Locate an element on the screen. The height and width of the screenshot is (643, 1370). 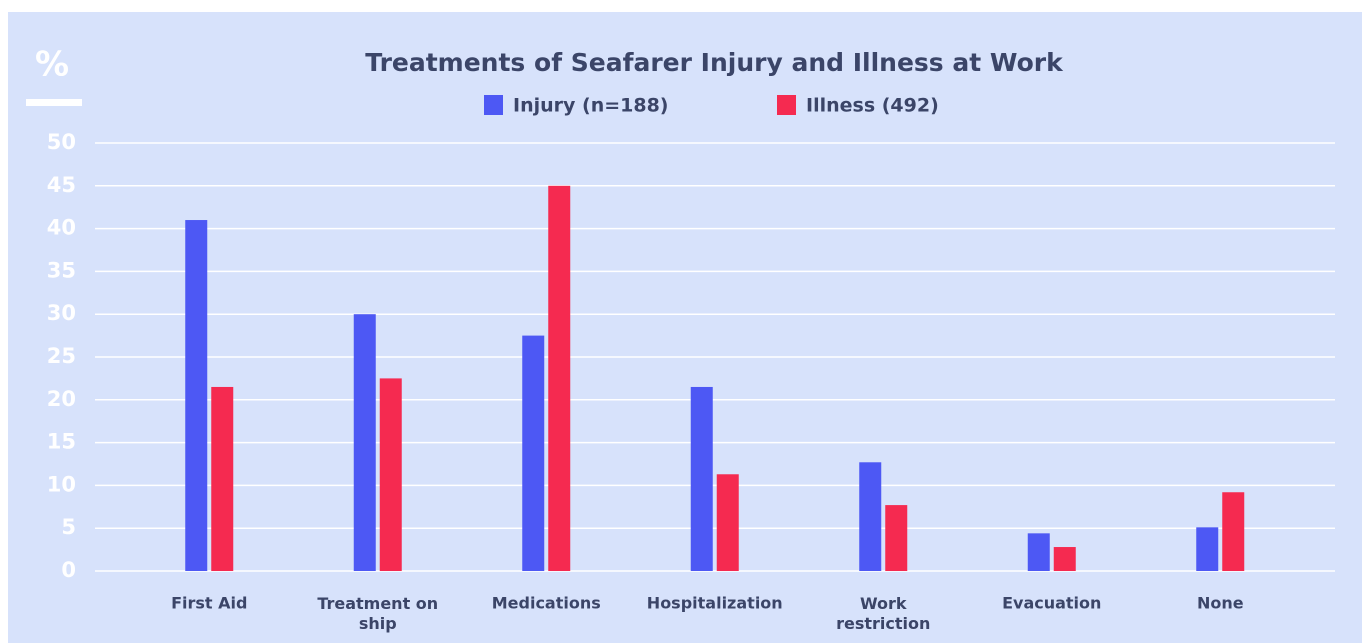
y-tick-label: 45 is located at coordinates (61, 185).